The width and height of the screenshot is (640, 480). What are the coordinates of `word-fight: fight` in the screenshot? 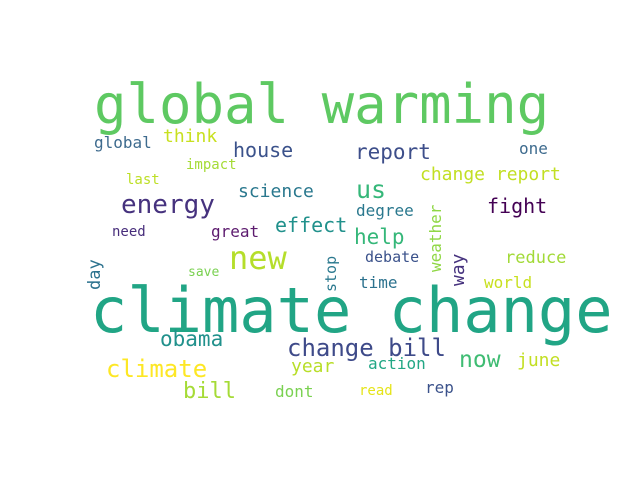 It's located at (517, 206).